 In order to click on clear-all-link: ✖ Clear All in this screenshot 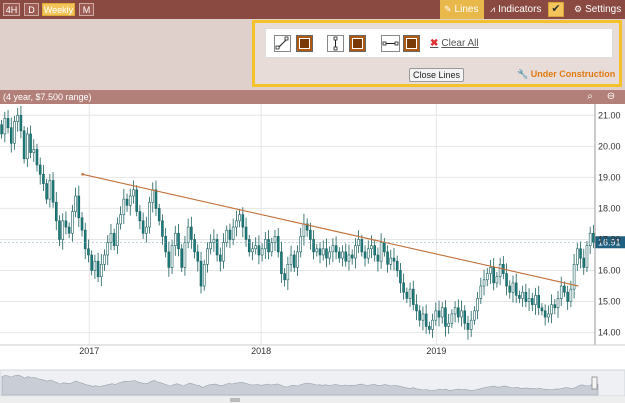, I will do `click(454, 43)`.